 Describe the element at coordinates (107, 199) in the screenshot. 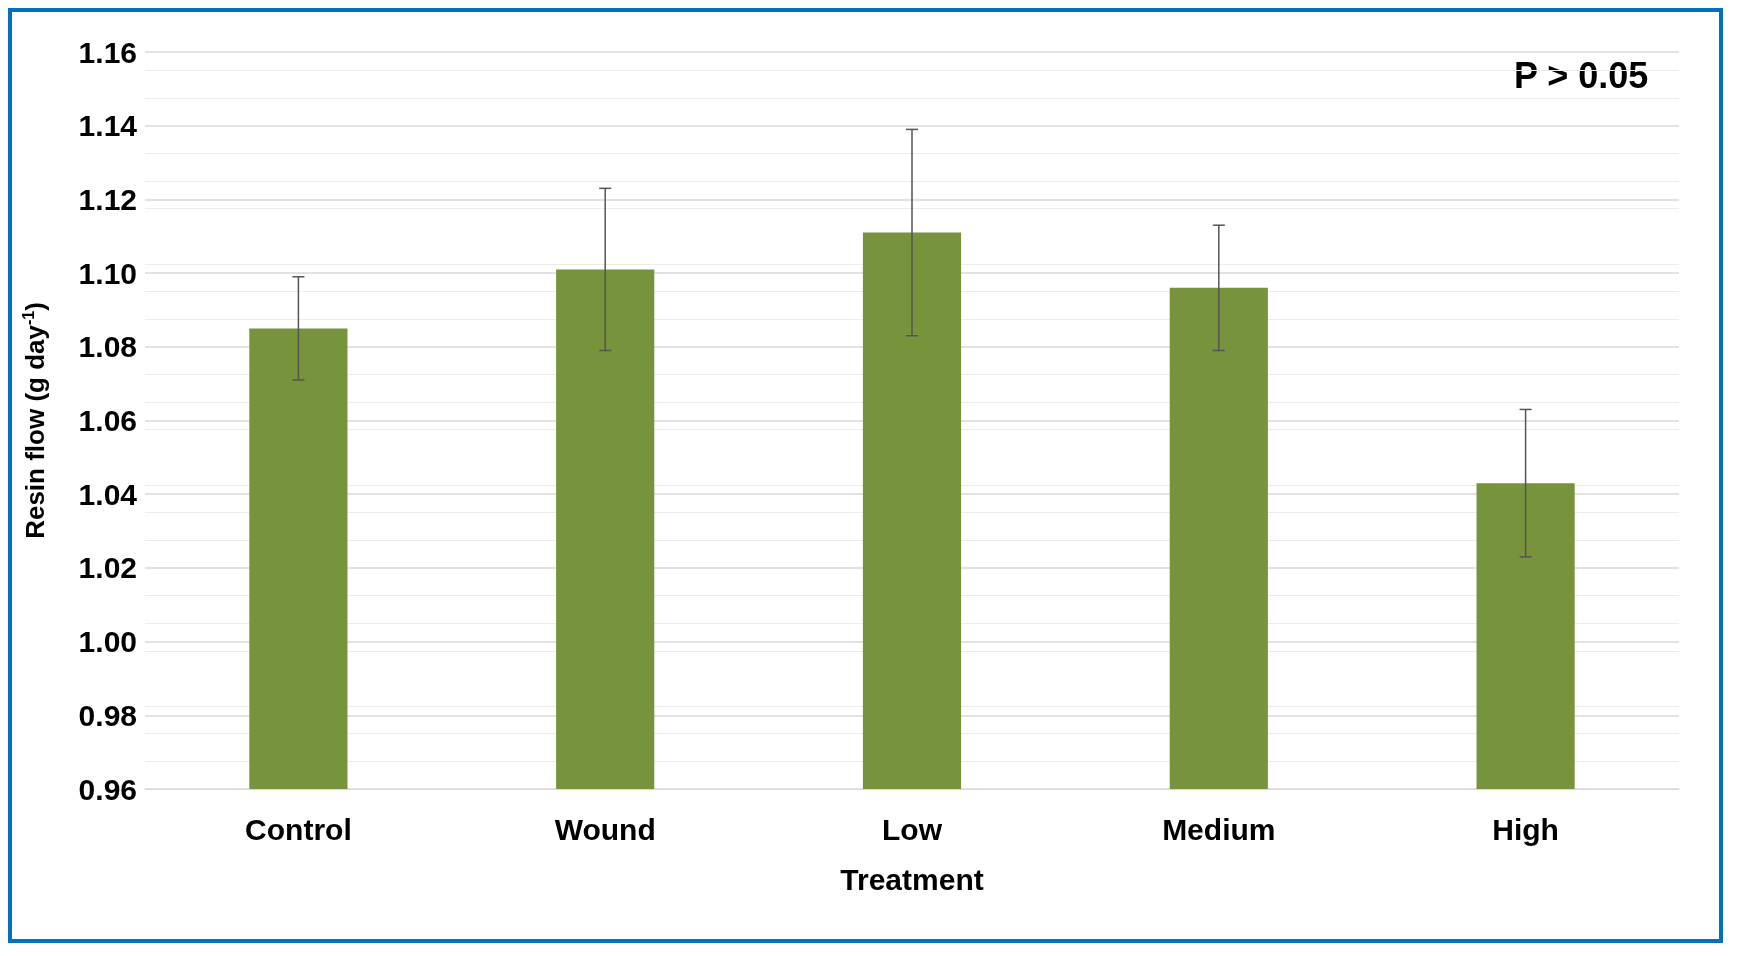

I see `y-tick-label: 1.12` at that location.